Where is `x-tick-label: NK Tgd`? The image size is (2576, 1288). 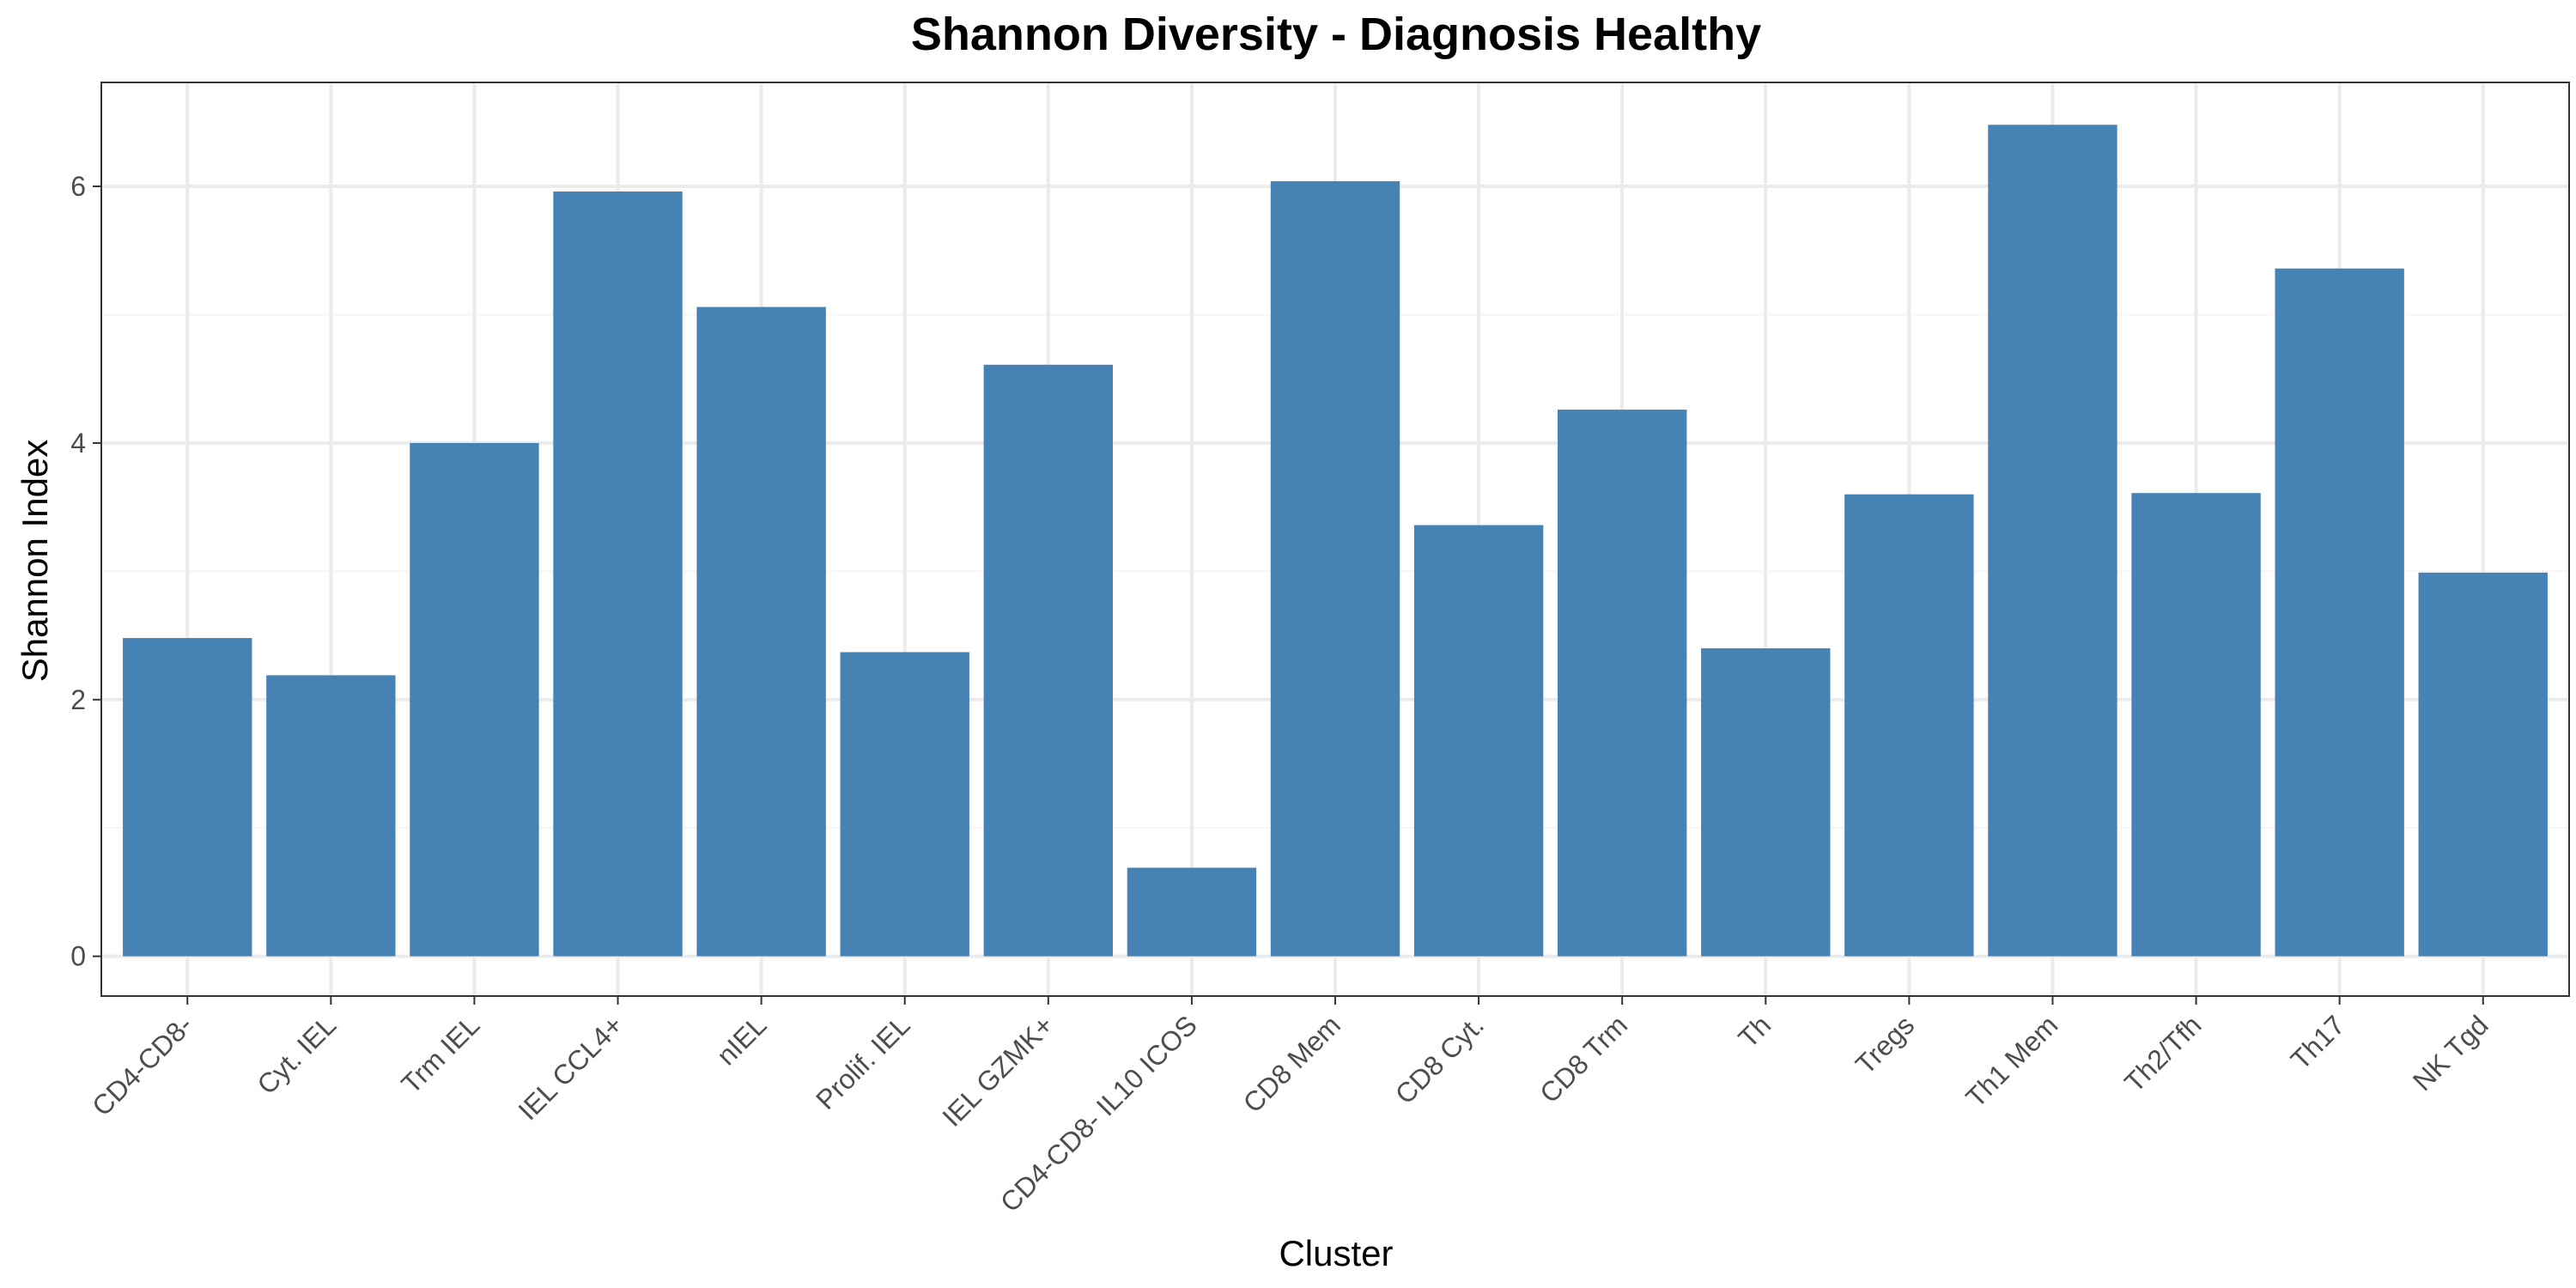
x-tick-label: NK Tgd is located at coordinates (2450, 1053).